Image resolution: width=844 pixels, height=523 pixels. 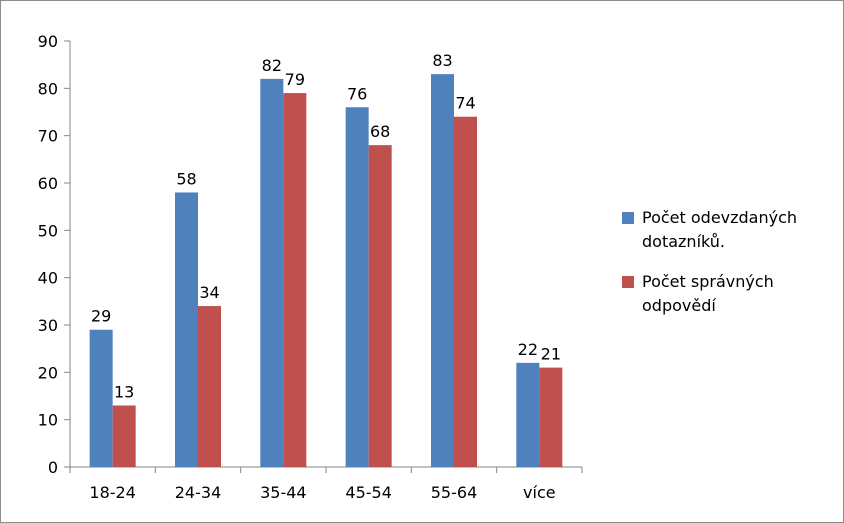 What do you see at coordinates (539, 492) in the screenshot?
I see `x-tick-label: více` at bounding box center [539, 492].